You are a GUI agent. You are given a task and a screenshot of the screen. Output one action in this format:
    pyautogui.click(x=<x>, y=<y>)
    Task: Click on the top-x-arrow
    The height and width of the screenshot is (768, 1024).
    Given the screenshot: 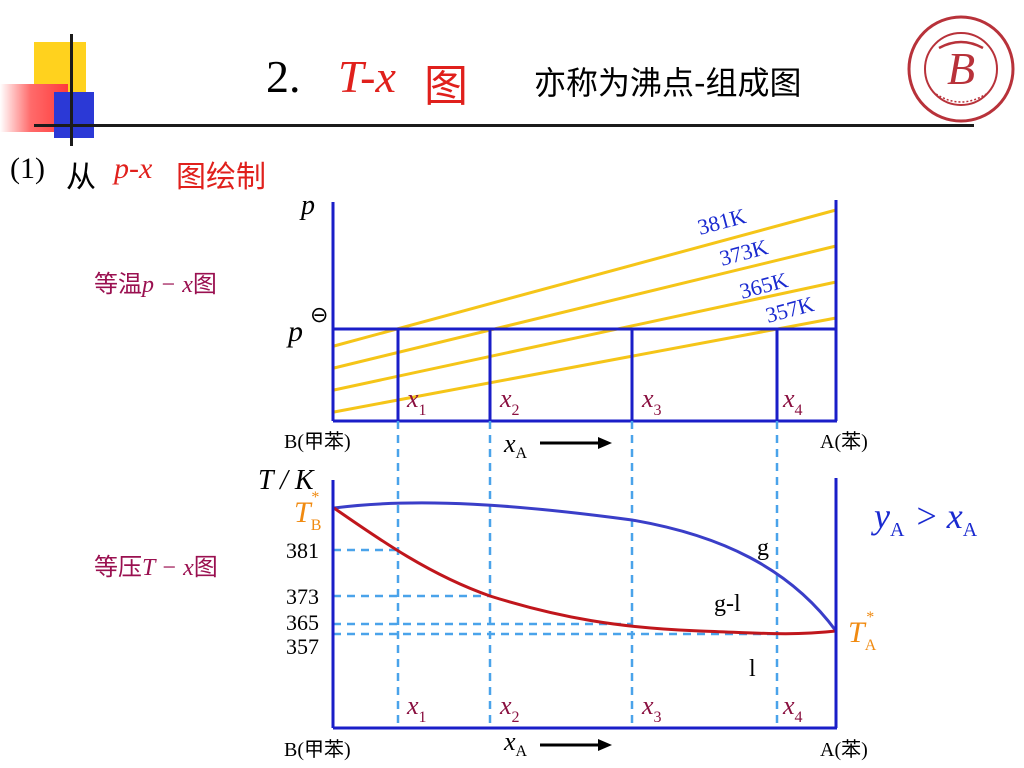 What is the action you would take?
    pyautogui.click(x=576, y=443)
    